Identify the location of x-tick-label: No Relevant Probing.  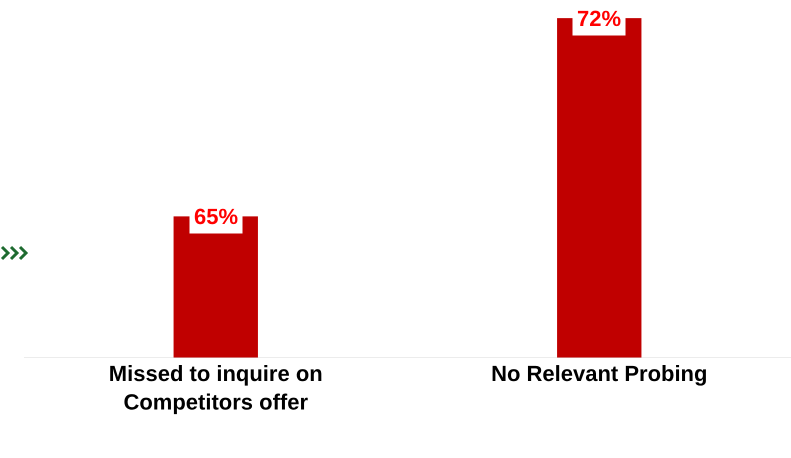
(599, 373).